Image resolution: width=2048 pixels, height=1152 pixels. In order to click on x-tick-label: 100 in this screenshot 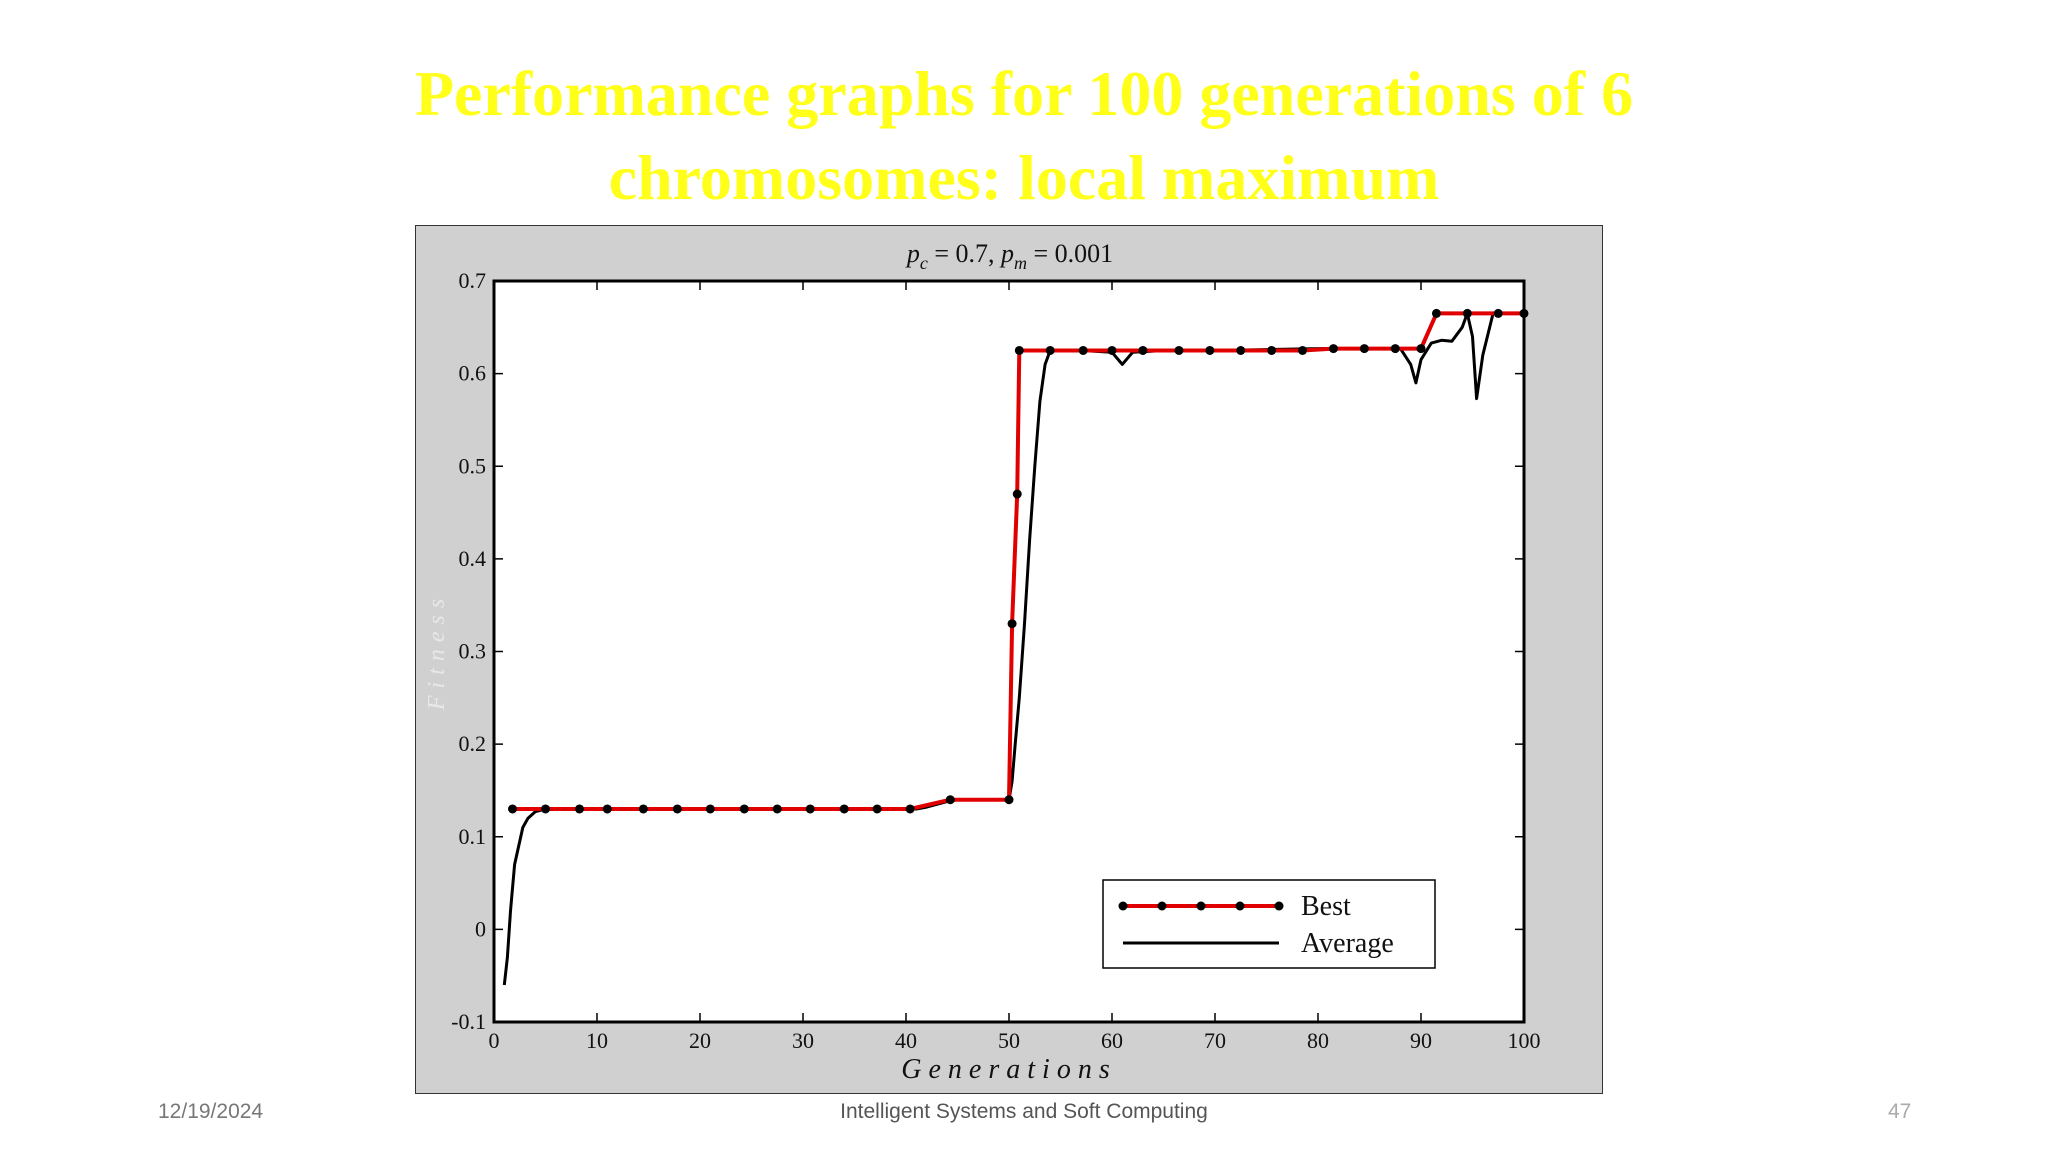, I will do `click(1524, 1040)`.